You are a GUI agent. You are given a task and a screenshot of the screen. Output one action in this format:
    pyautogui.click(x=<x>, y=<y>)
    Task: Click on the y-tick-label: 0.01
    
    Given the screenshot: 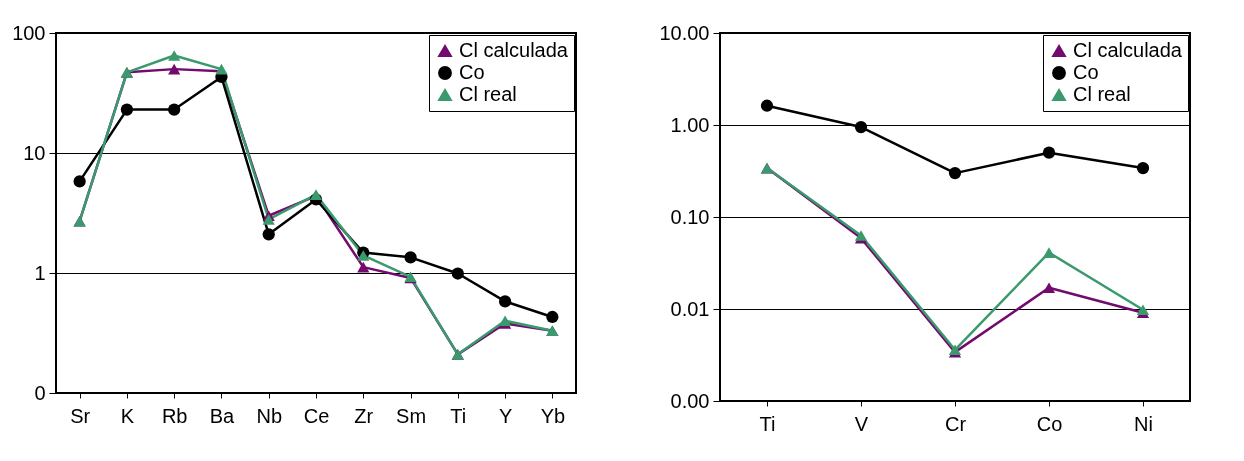 What is the action you would take?
    pyautogui.click(x=690, y=308)
    